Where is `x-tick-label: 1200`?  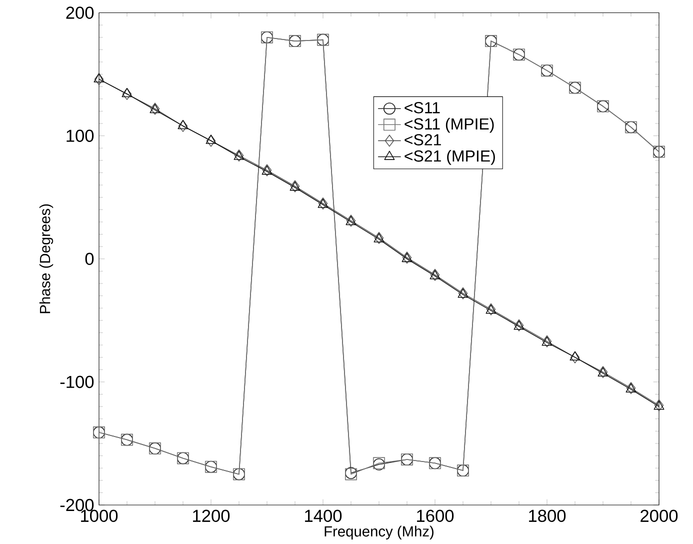 x-tick-label: 1200 is located at coordinates (211, 516).